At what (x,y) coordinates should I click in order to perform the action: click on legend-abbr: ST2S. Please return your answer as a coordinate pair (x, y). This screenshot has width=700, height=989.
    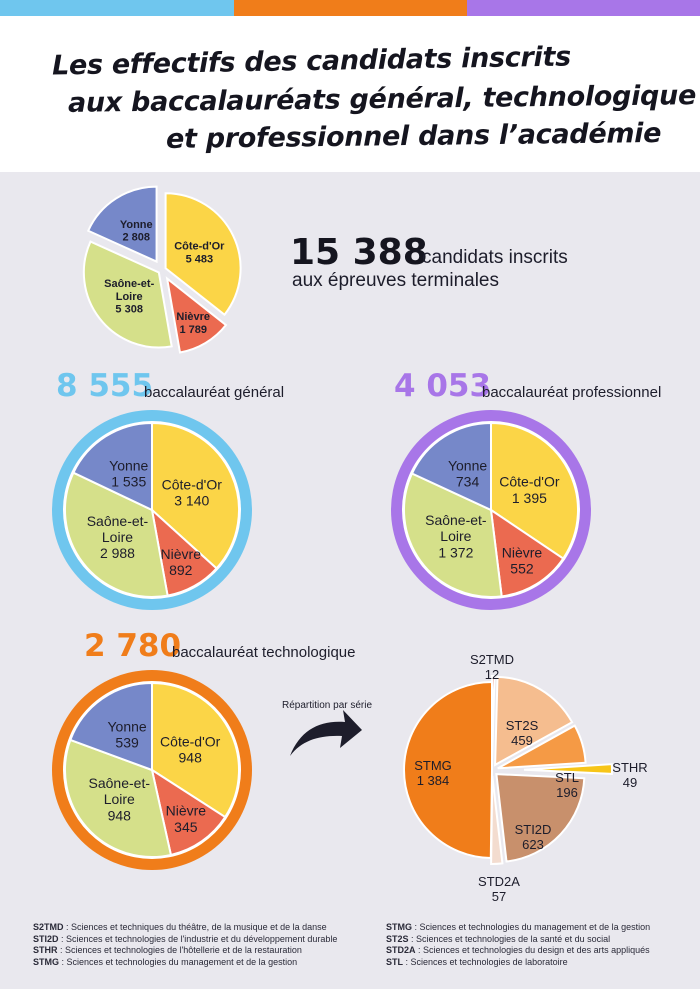
    Looking at the image, I should click on (397, 938).